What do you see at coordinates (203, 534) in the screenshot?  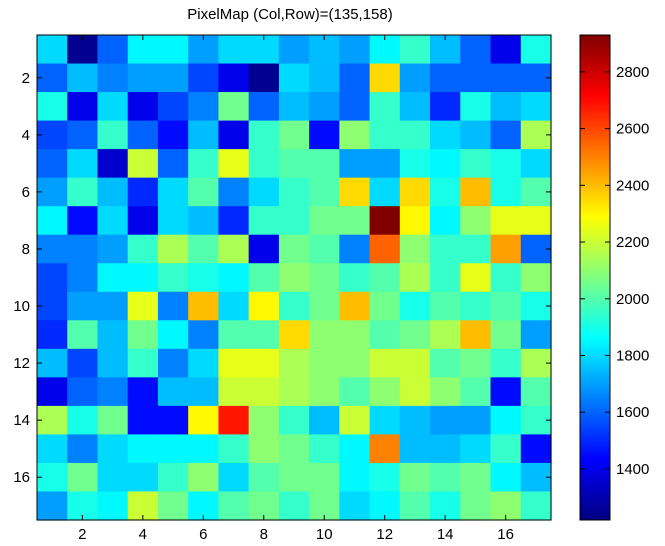 I see `x-tick-label: 6` at bounding box center [203, 534].